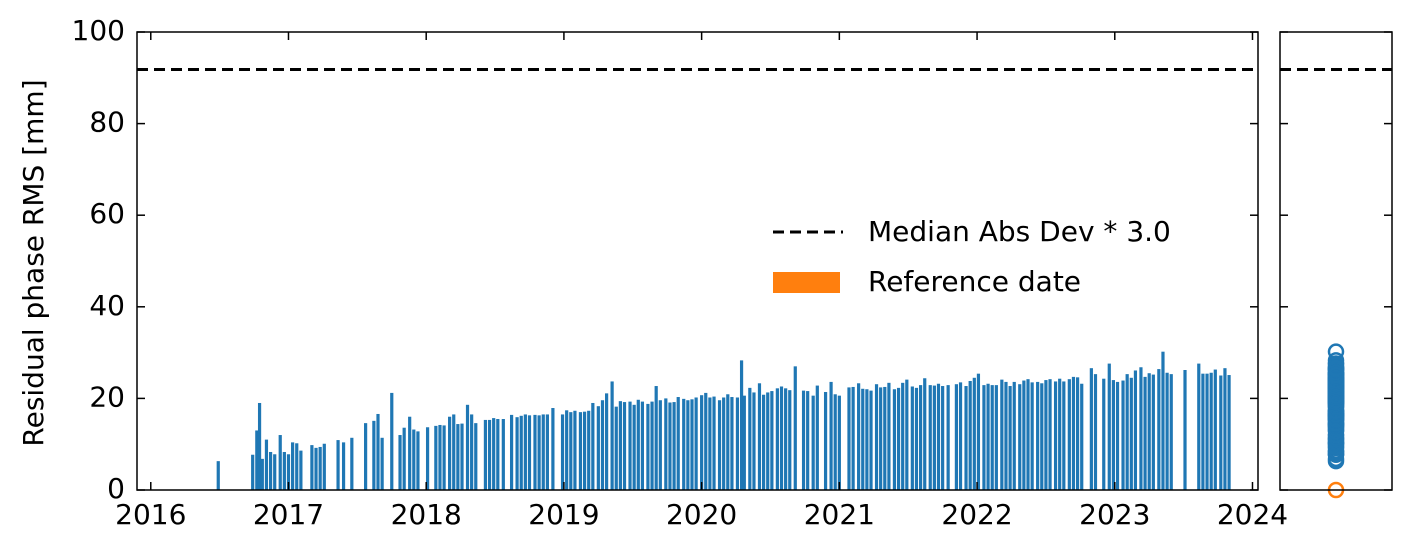 Image resolution: width=1413 pixels, height=553 pixels. I want to click on y-tick-label: 100, so click(98, 30).